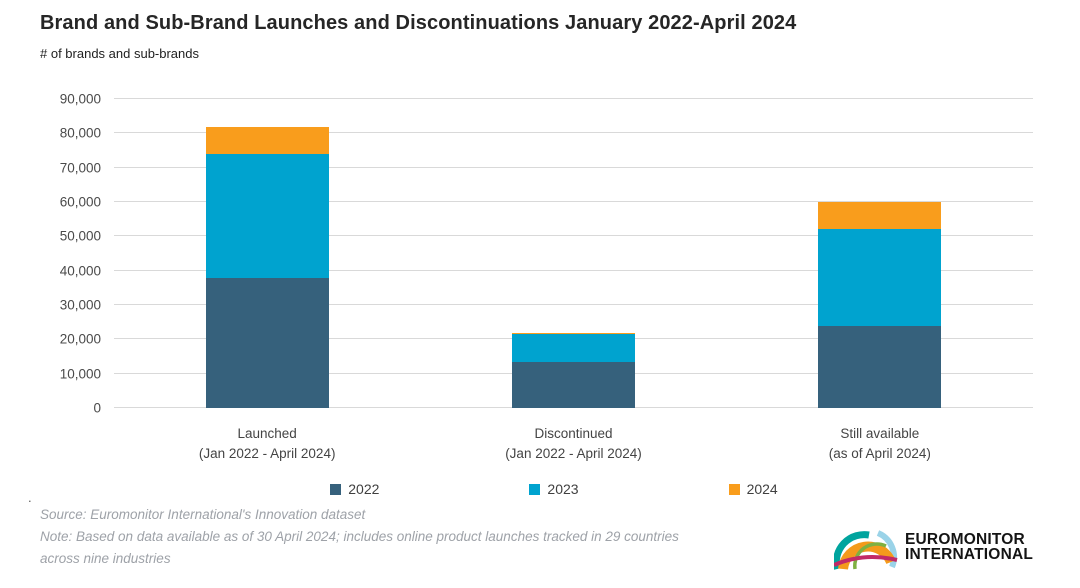  What do you see at coordinates (965, 539) in the screenshot?
I see `logo-line-1: EUROMONITOR` at bounding box center [965, 539].